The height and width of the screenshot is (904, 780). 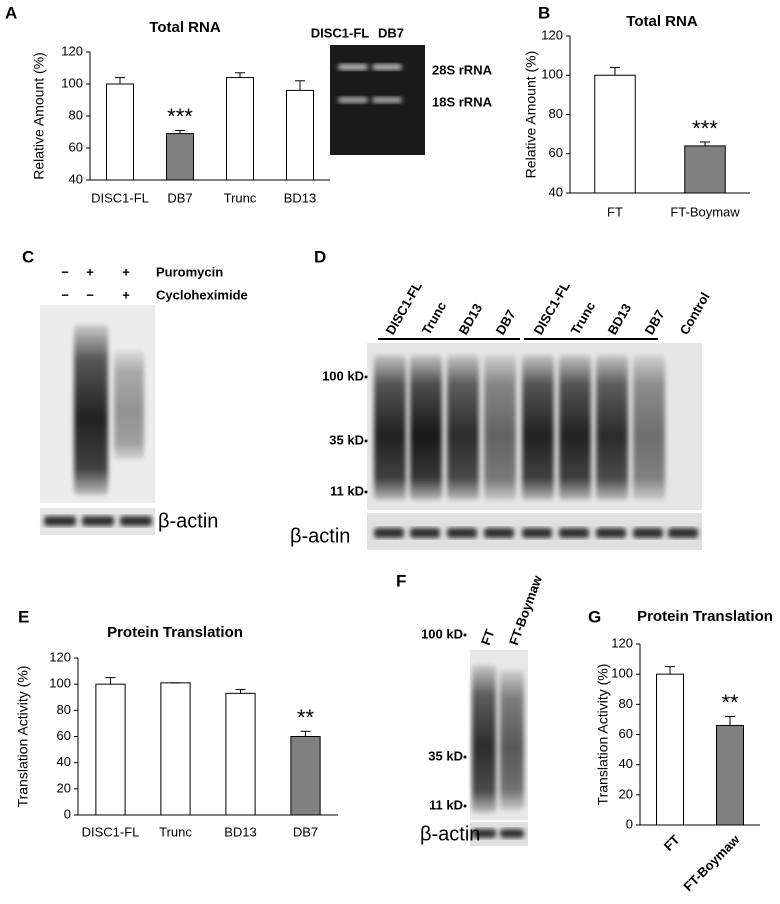 What do you see at coordinates (462, 69) in the screenshot?
I see `band-label: 28S rRNA` at bounding box center [462, 69].